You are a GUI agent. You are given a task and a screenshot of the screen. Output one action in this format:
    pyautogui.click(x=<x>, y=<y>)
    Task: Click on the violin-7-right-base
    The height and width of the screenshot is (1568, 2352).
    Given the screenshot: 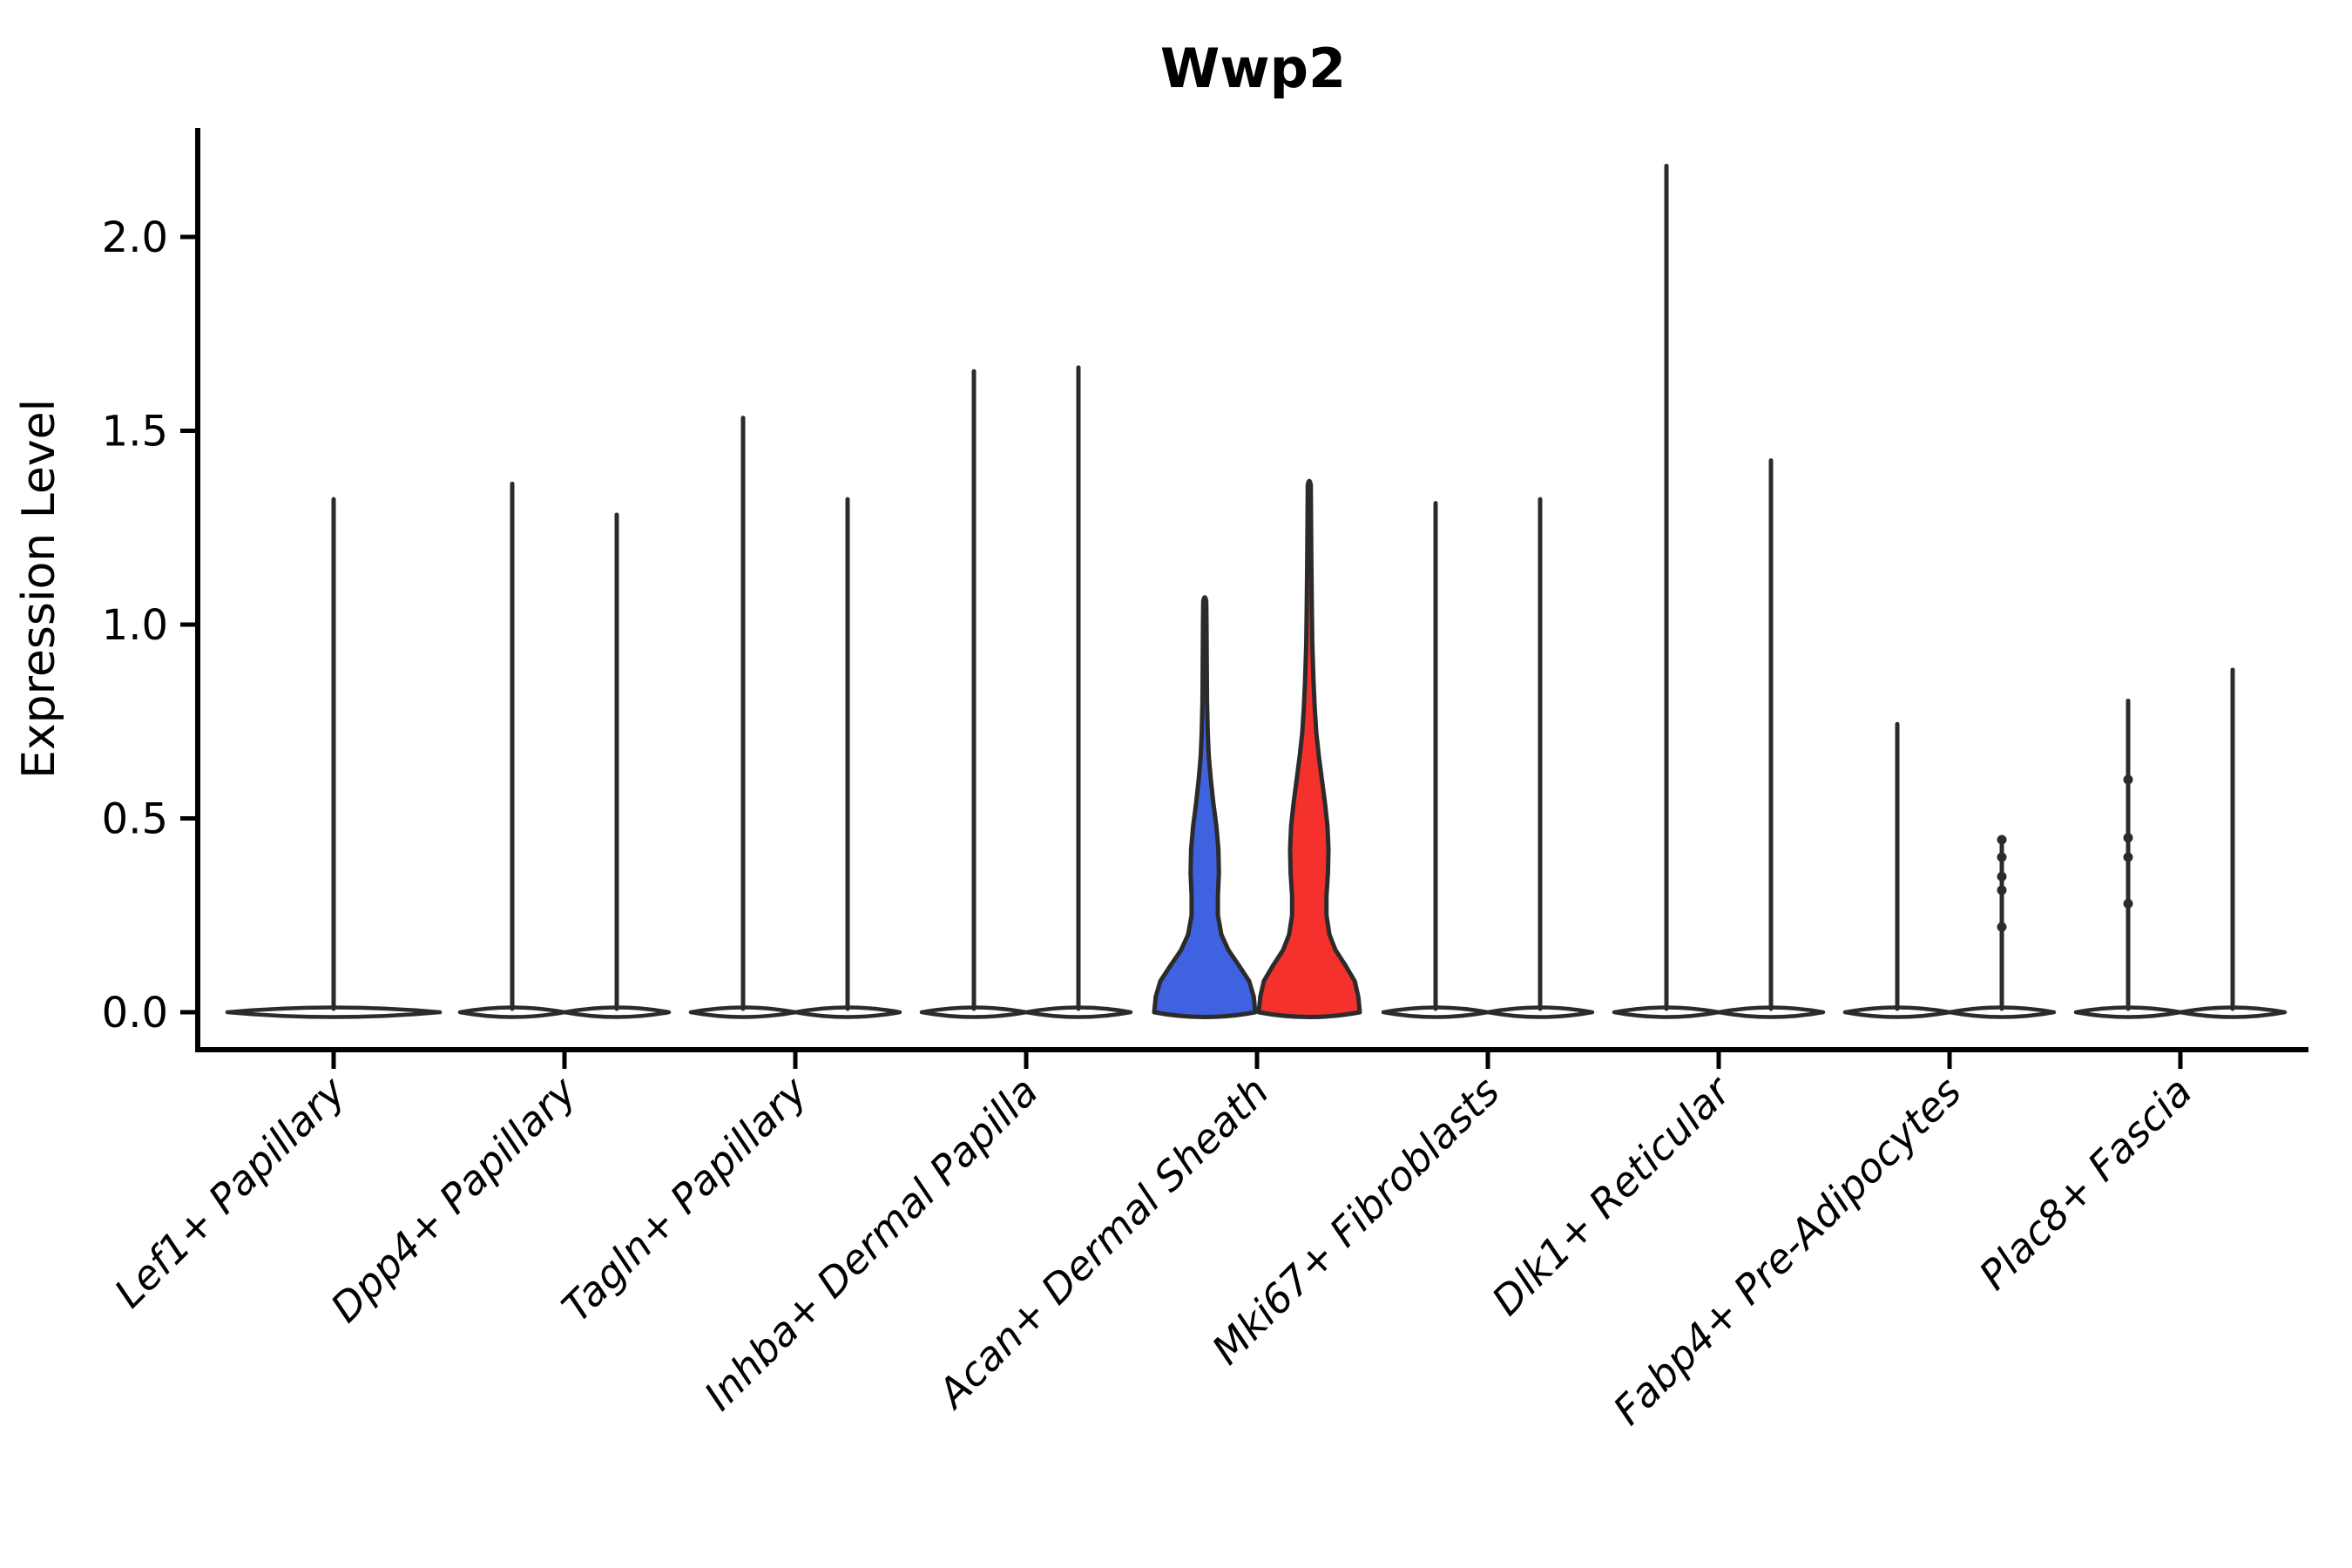 What is the action you would take?
    pyautogui.click(x=1771, y=1012)
    